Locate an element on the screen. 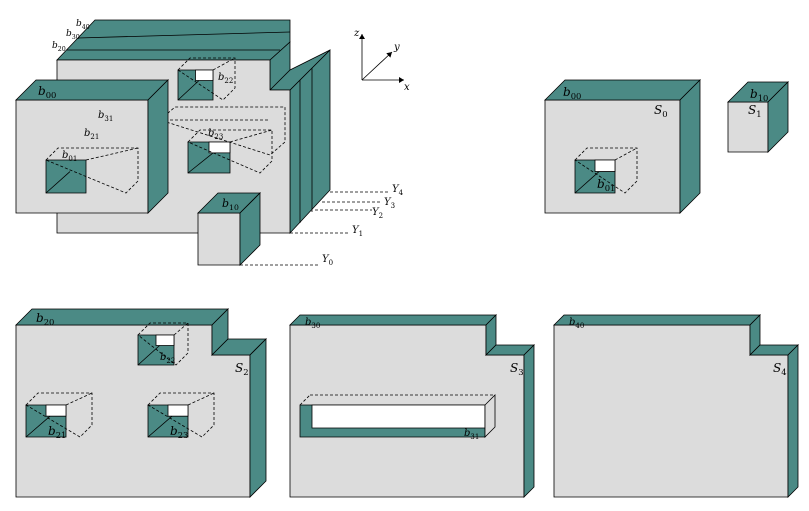  label: b01 is located at coordinates (69, 156).